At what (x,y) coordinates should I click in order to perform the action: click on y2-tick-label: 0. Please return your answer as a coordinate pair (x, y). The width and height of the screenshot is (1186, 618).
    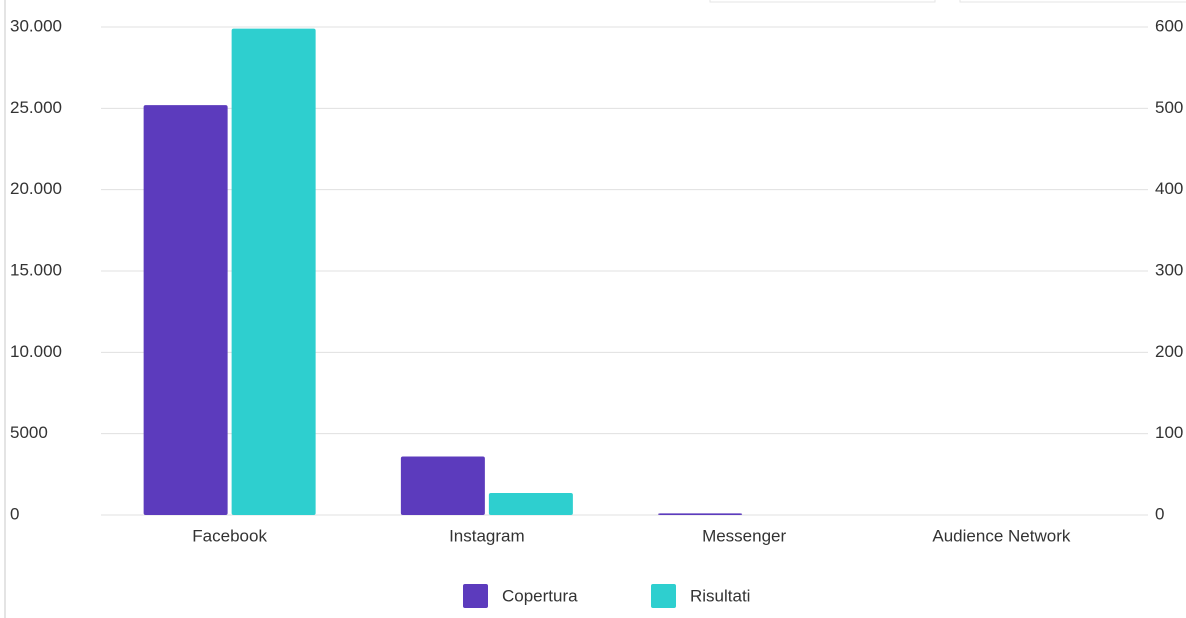
    Looking at the image, I should click on (1159, 513).